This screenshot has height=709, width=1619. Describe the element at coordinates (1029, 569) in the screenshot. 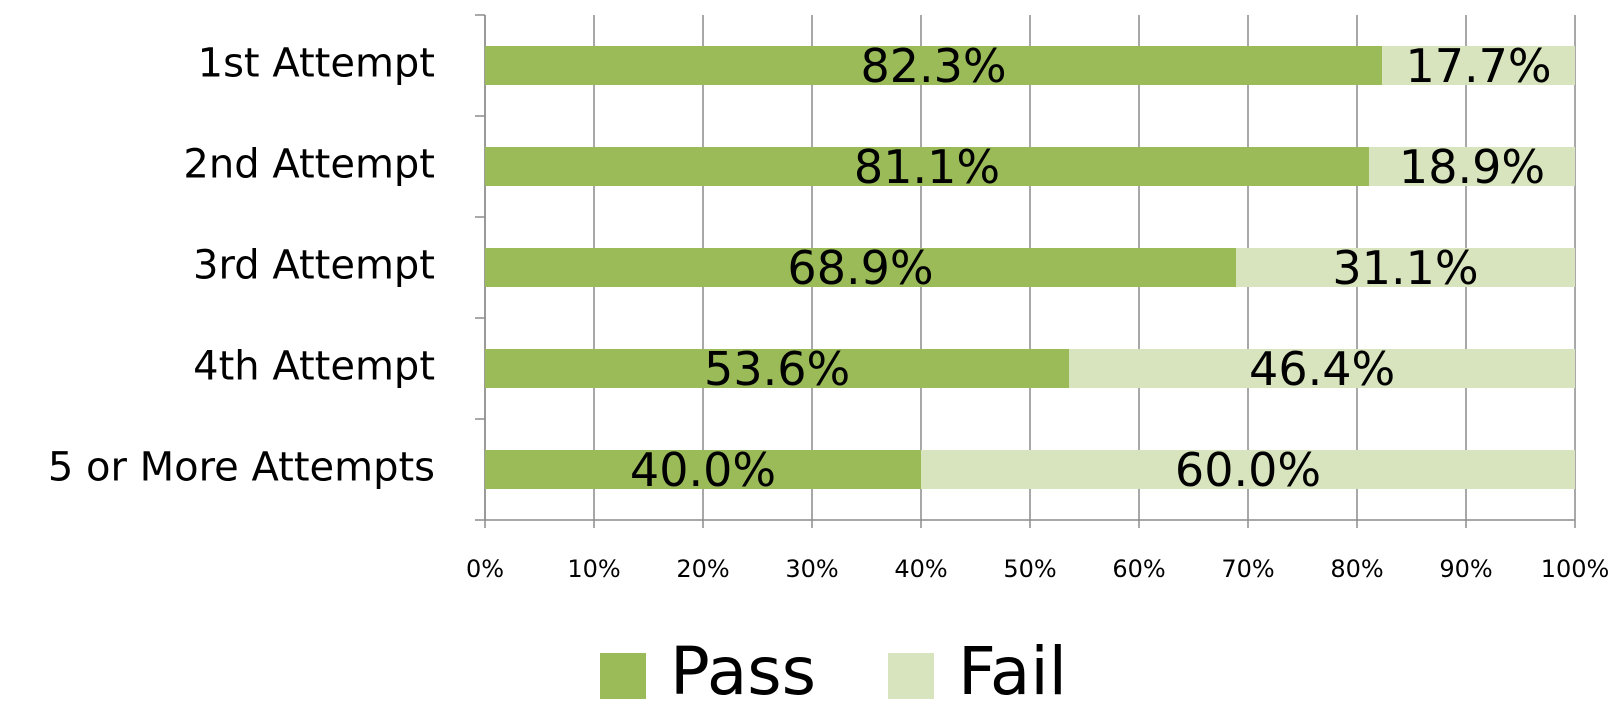

I see `x-tick-label: 50%` at that location.